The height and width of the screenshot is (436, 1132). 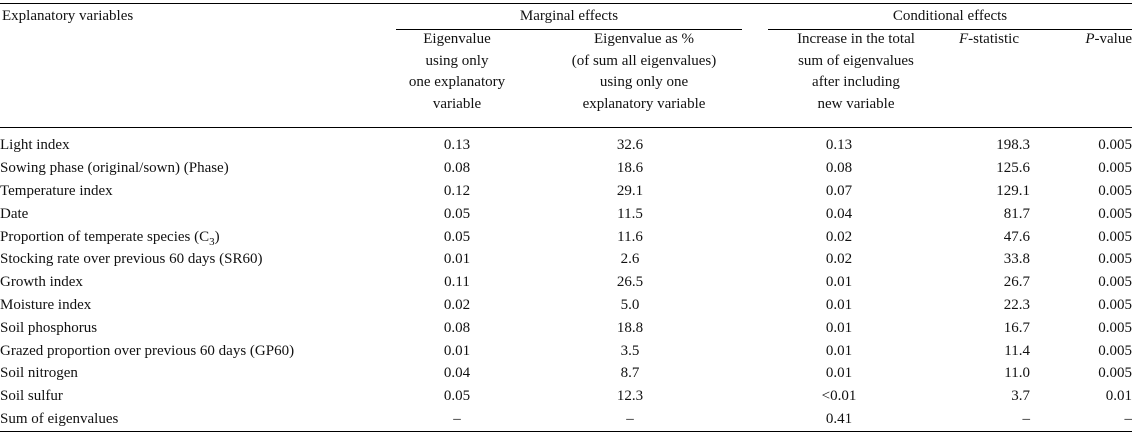 I want to click on table-row: Moisture index 0.02 5.0 0.01 22.3 0.005, so click(x=566, y=305).